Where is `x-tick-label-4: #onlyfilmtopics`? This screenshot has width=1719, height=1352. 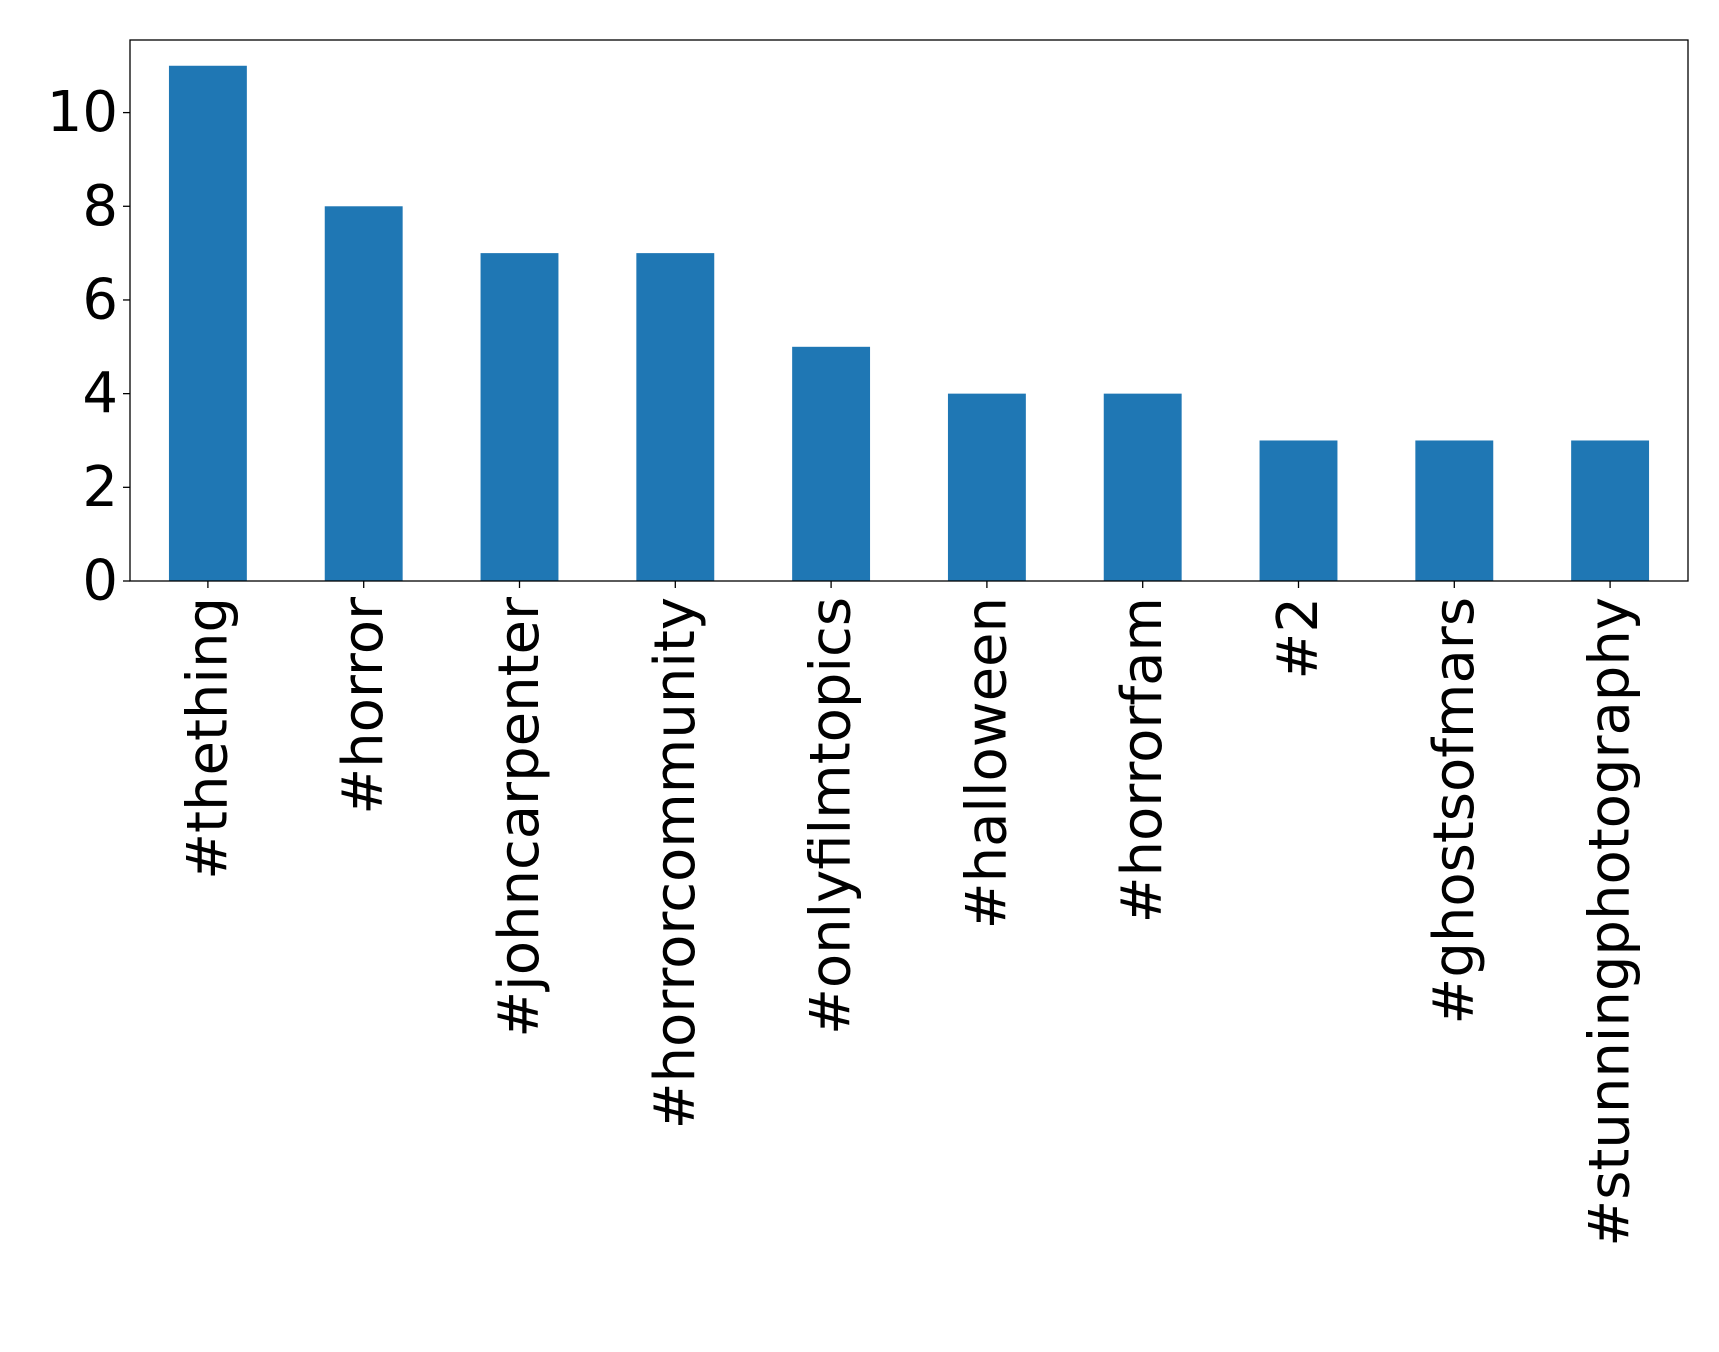
x-tick-label-4: #onlyfilmtopics is located at coordinates (831, 816).